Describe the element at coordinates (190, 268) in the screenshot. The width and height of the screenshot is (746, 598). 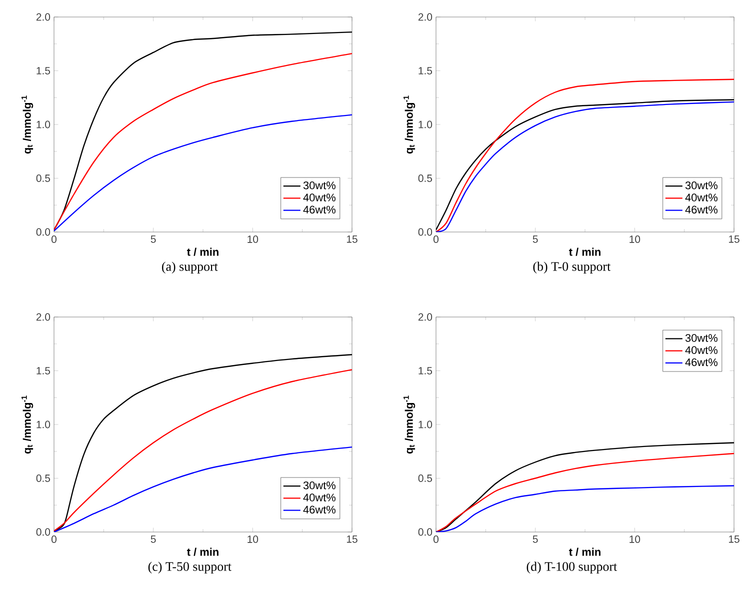
I see `text: (a) support` at that location.